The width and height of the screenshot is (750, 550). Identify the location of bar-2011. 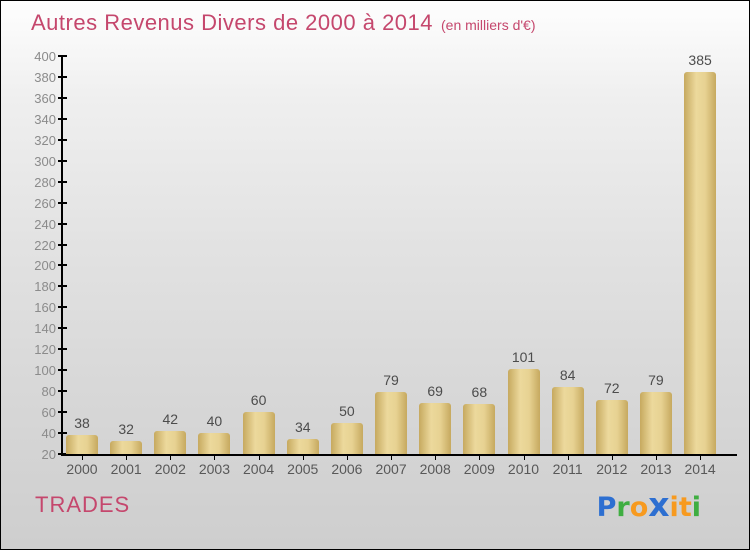
(567, 420).